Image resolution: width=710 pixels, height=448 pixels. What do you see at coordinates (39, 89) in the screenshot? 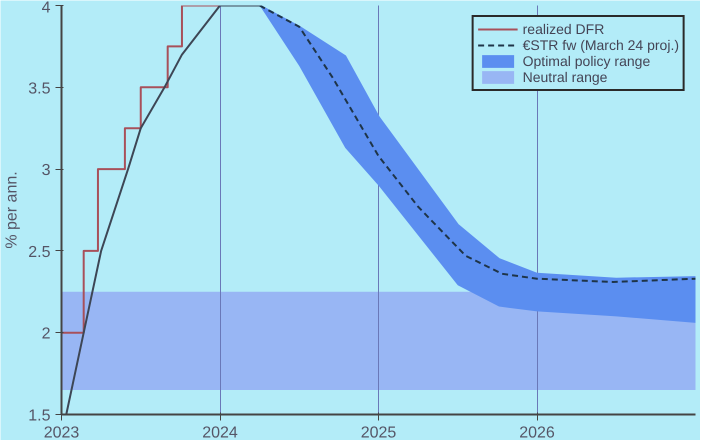
I see `y-tick-label: 3.5` at bounding box center [39, 89].